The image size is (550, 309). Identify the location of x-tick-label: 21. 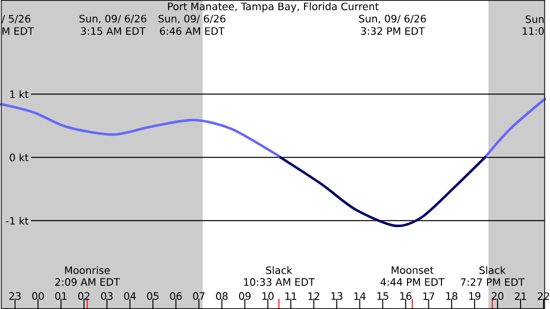
(520, 296).